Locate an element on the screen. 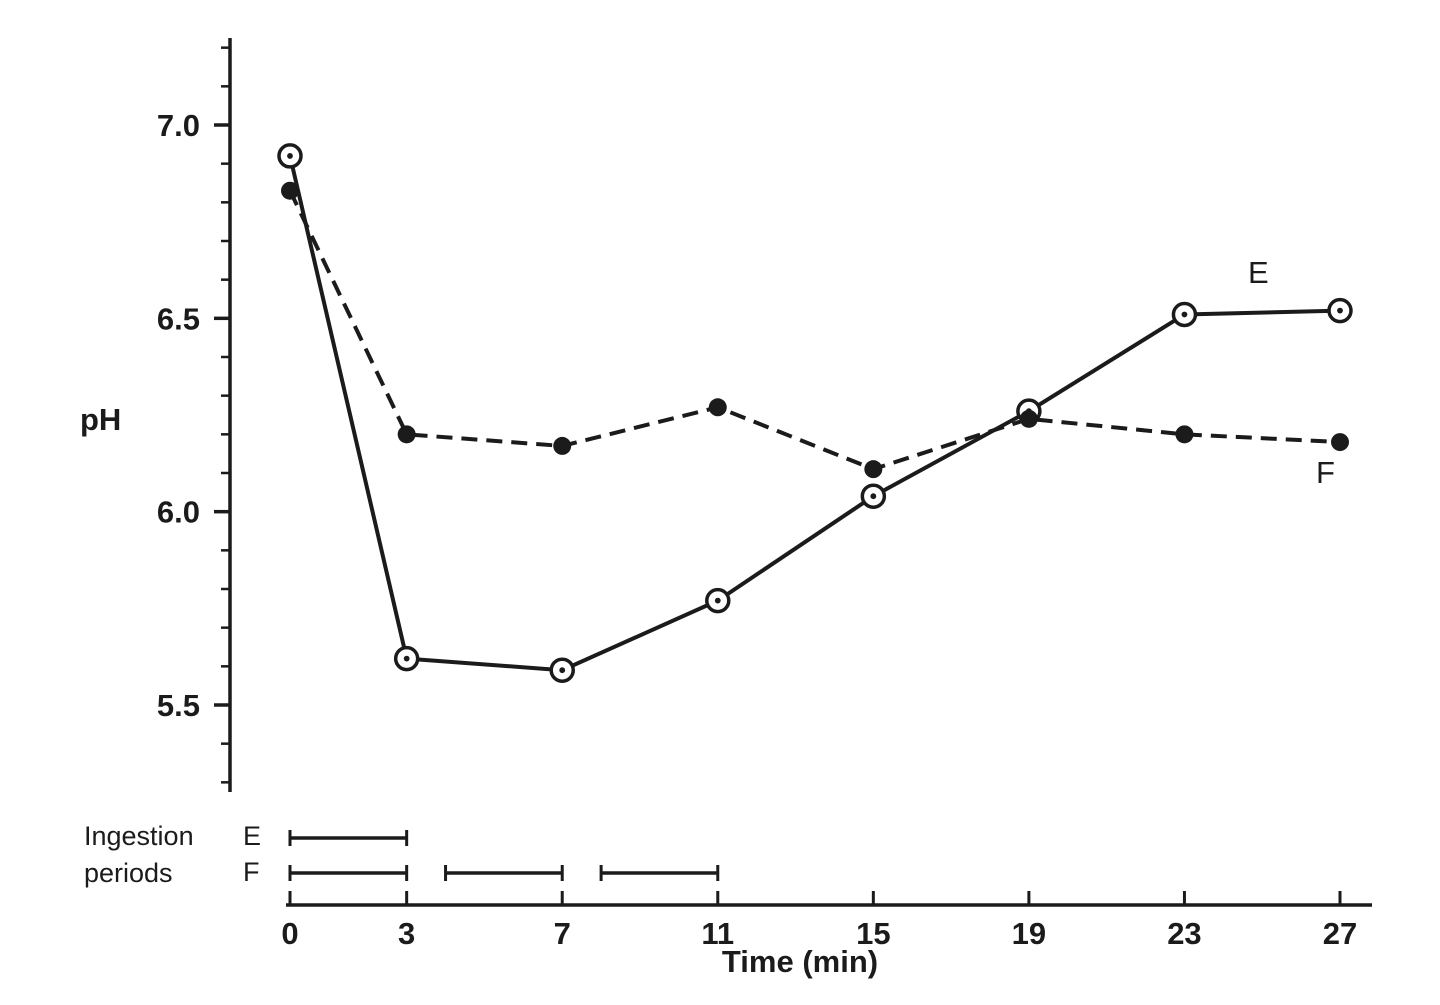 The image size is (1440, 1005). x-tick-label: 27 is located at coordinates (1340, 933).